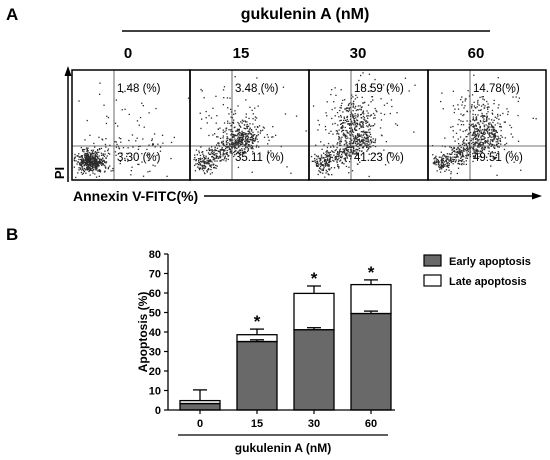 The image size is (550, 460). What do you see at coordinates (371, 299) in the screenshot?
I see `bar-late-apoptosis` at bounding box center [371, 299].